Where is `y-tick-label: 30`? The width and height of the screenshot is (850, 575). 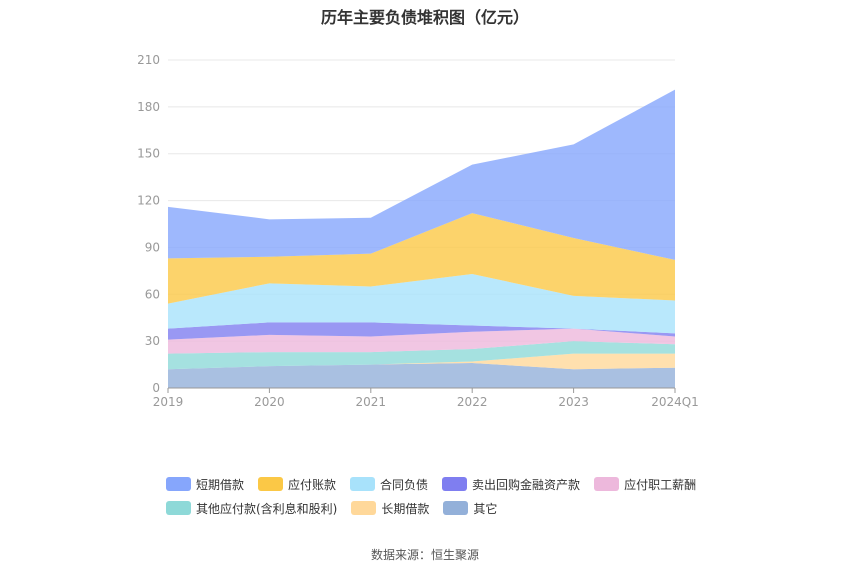 y-tick-label: 30 is located at coordinates (152, 341).